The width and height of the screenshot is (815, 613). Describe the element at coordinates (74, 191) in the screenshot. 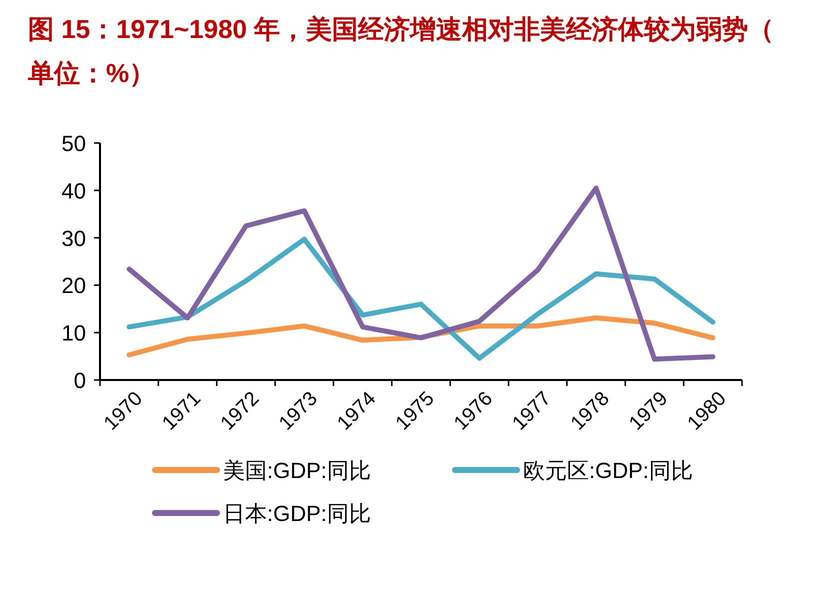

I see `y-tick-label: 40` at that location.